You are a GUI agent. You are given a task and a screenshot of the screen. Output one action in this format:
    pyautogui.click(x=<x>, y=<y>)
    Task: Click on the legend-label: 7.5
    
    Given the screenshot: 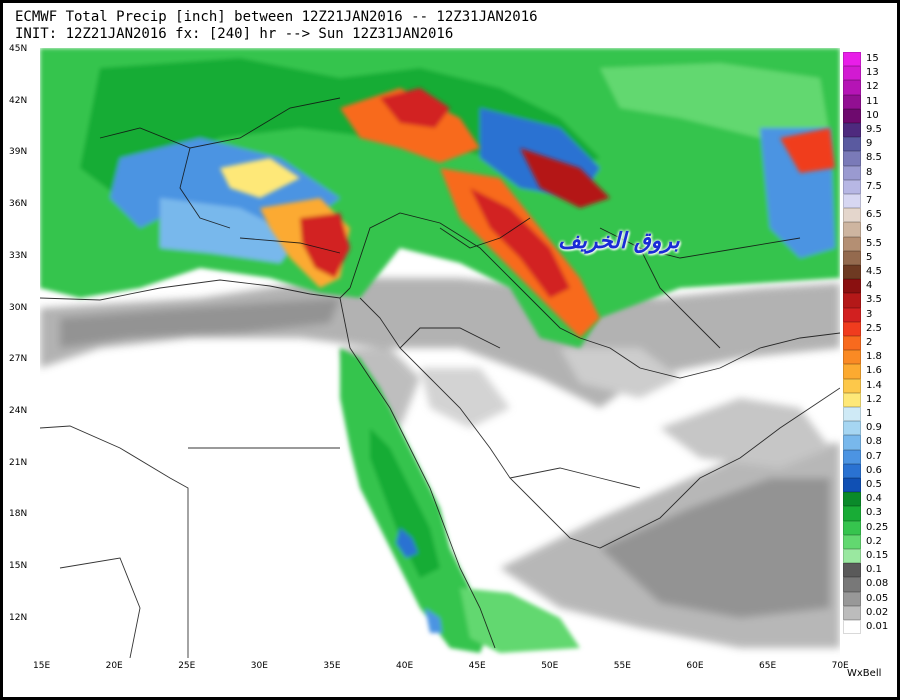 What is the action you would take?
    pyautogui.click(x=874, y=186)
    